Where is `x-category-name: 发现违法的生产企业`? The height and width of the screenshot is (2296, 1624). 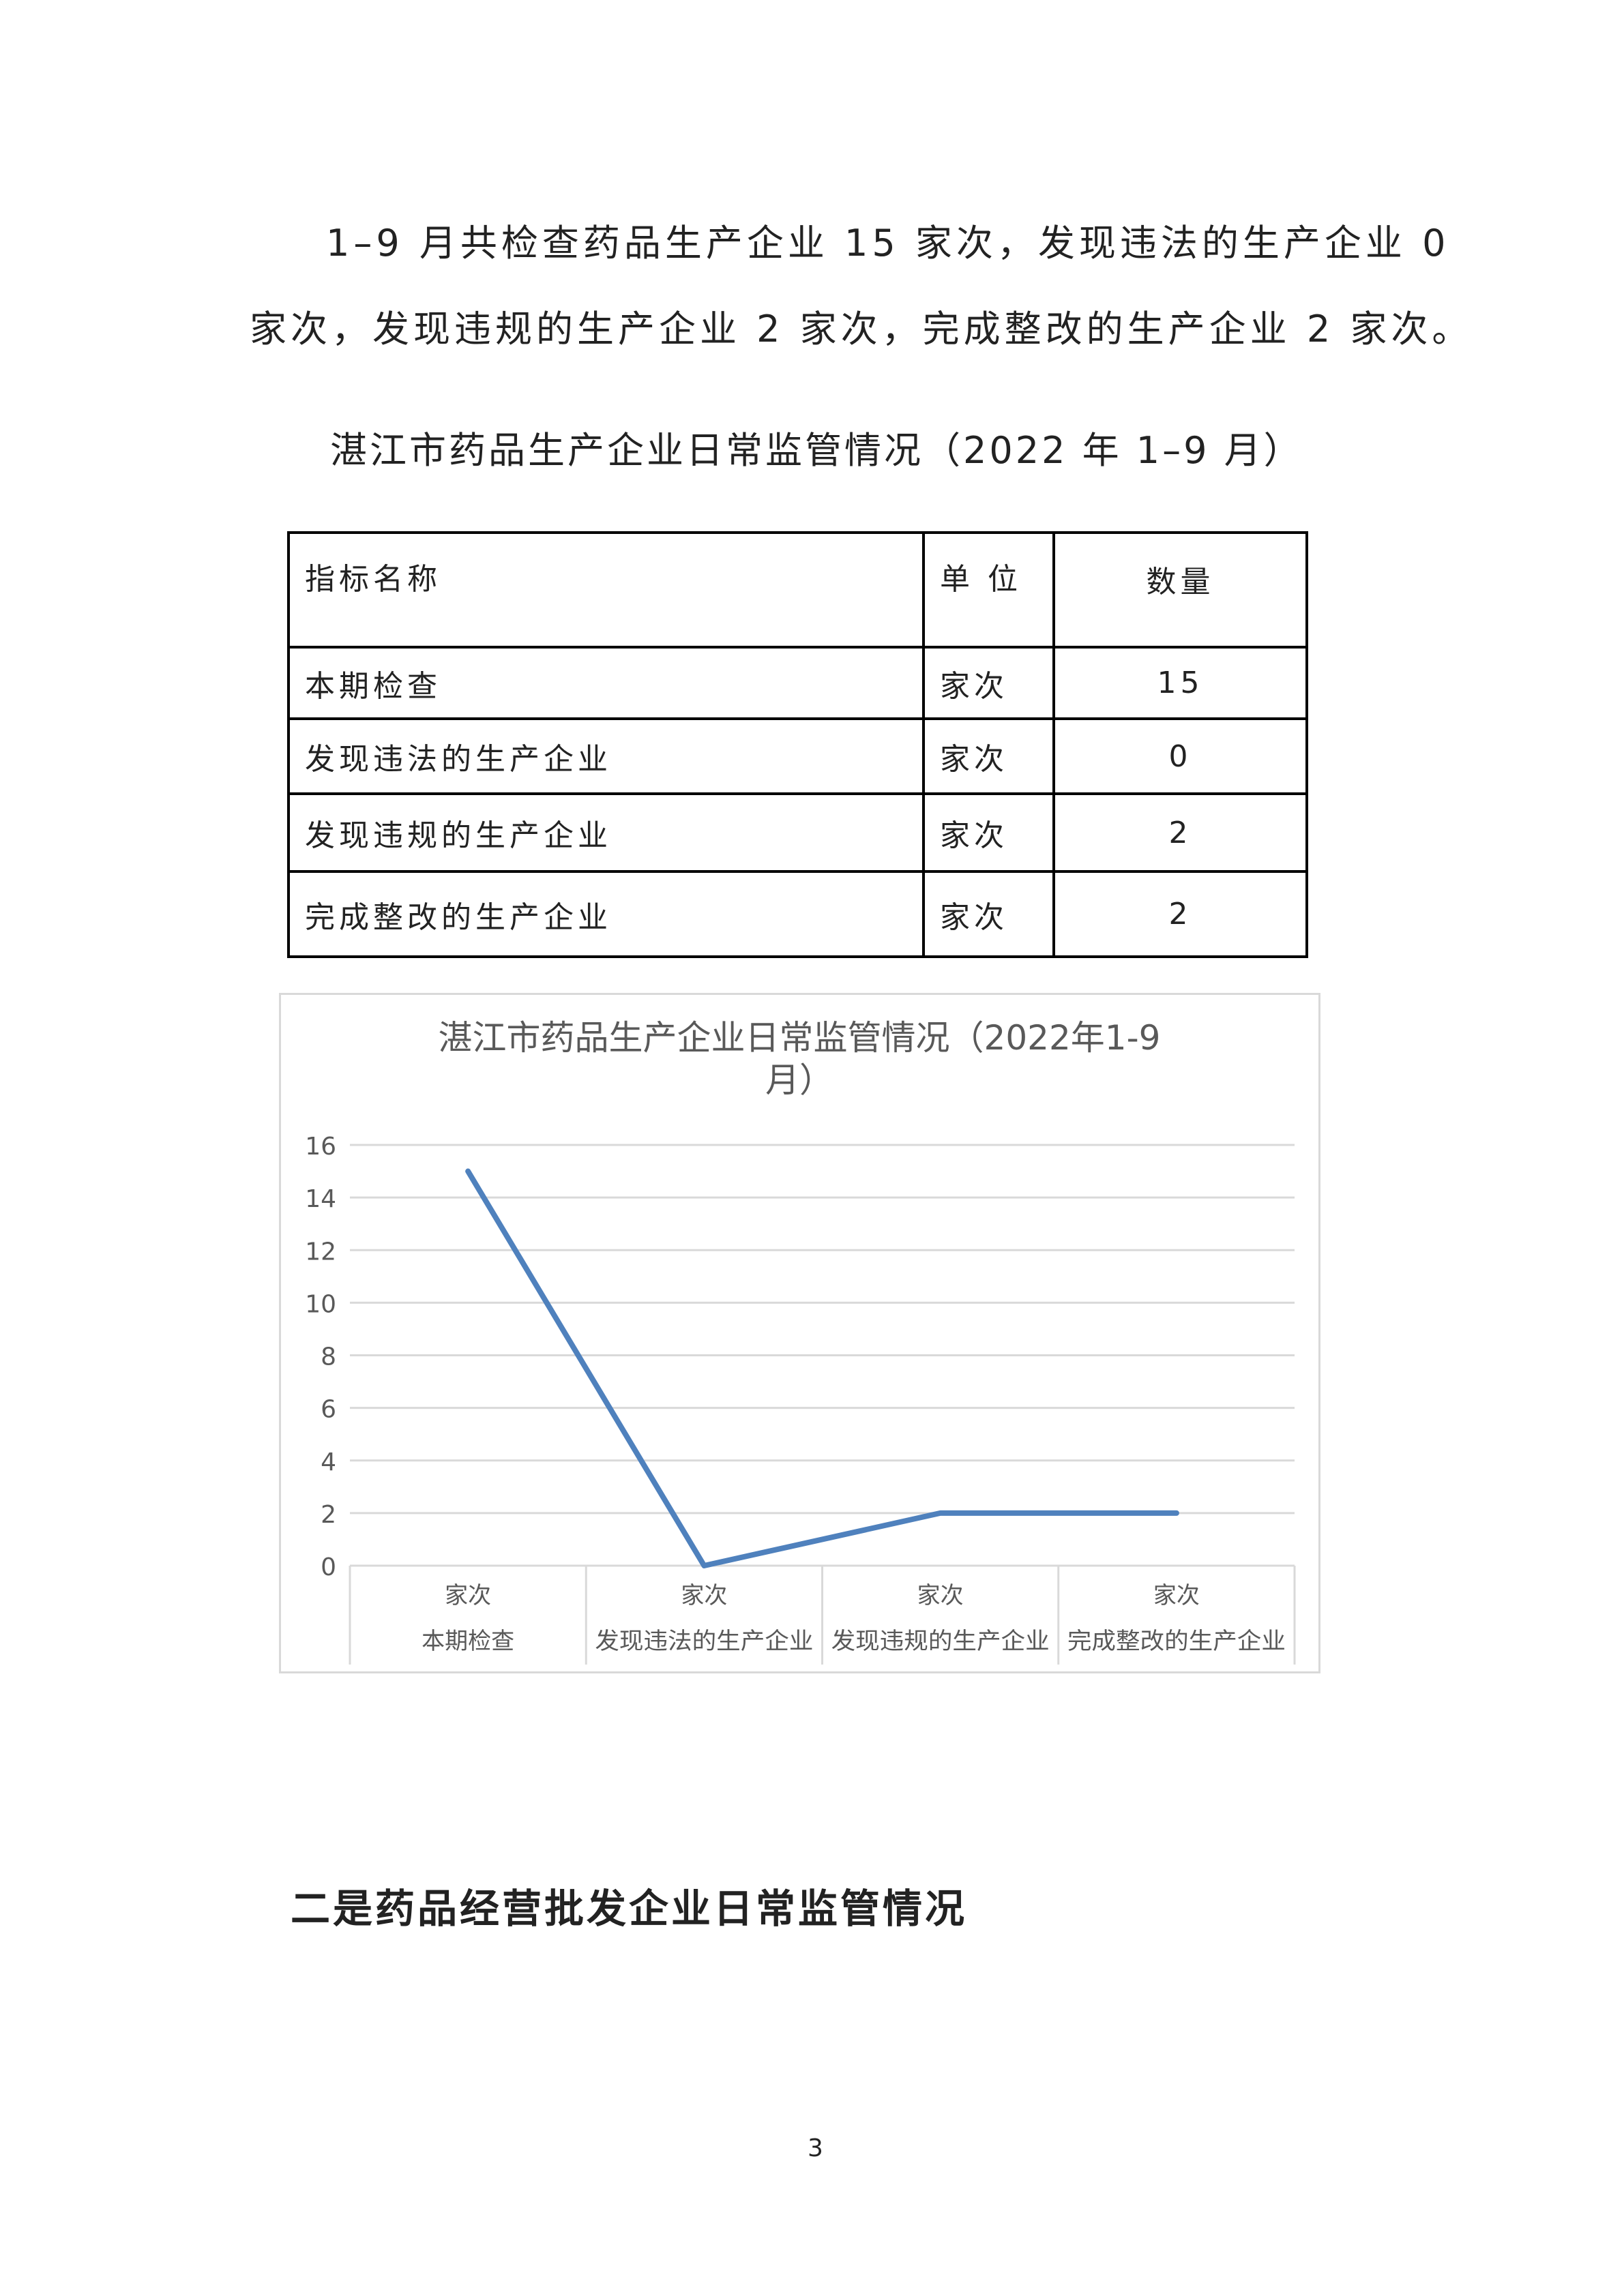
x-category-name: 发现违法的生产企业 is located at coordinates (704, 1641).